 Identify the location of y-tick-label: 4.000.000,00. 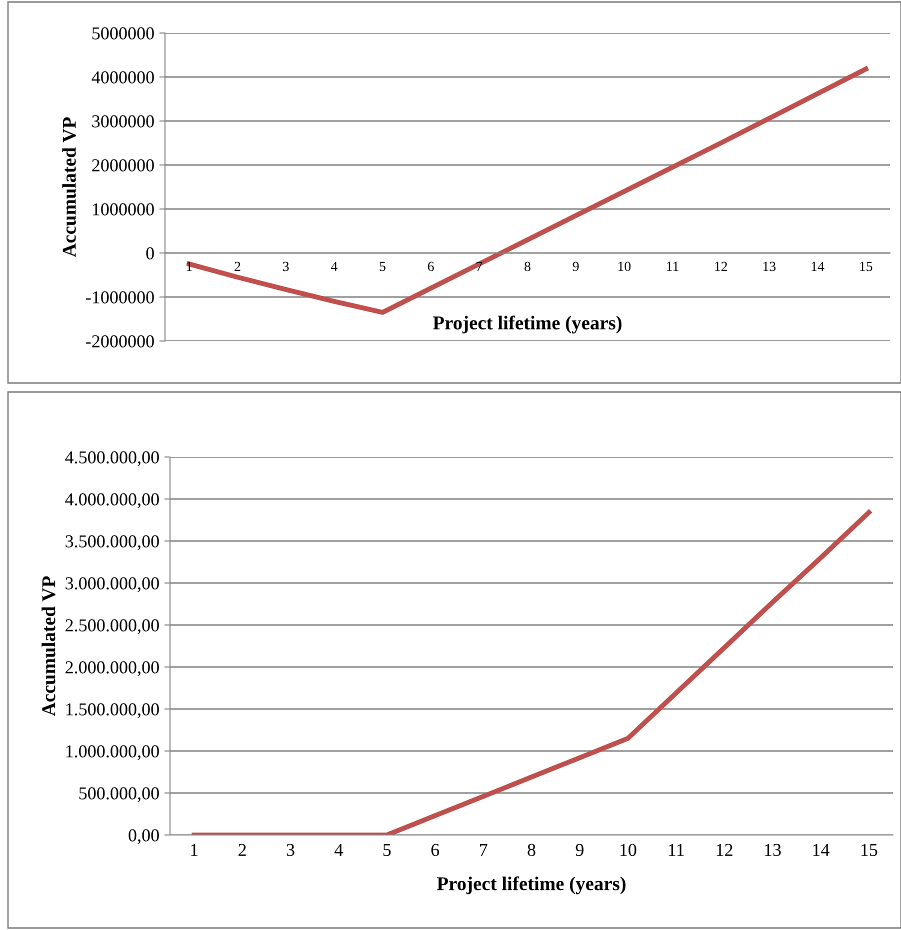
(112, 500).